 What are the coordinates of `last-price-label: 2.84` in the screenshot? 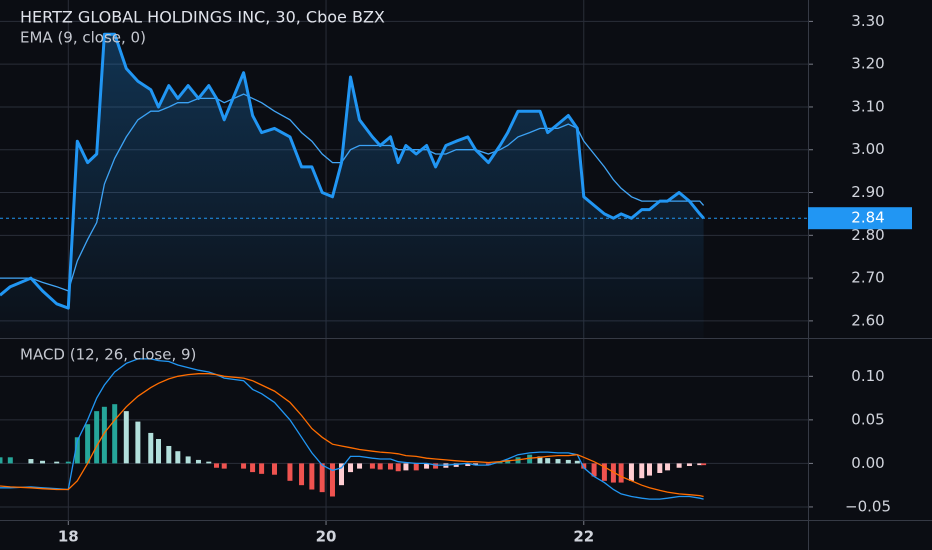 It's located at (867, 218).